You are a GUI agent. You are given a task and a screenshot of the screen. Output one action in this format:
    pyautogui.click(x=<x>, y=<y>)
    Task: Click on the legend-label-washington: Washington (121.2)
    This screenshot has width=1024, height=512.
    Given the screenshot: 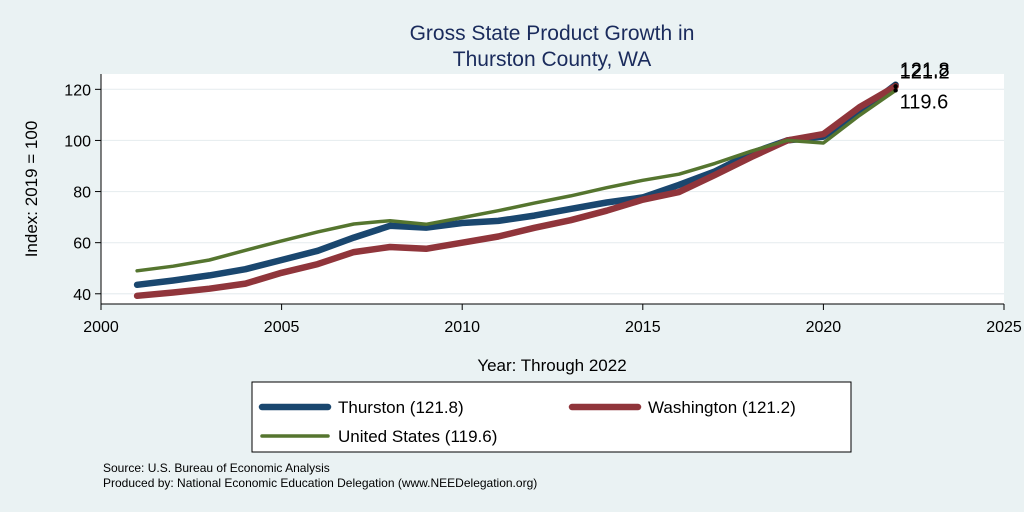 What is the action you would take?
    pyautogui.click(x=722, y=407)
    